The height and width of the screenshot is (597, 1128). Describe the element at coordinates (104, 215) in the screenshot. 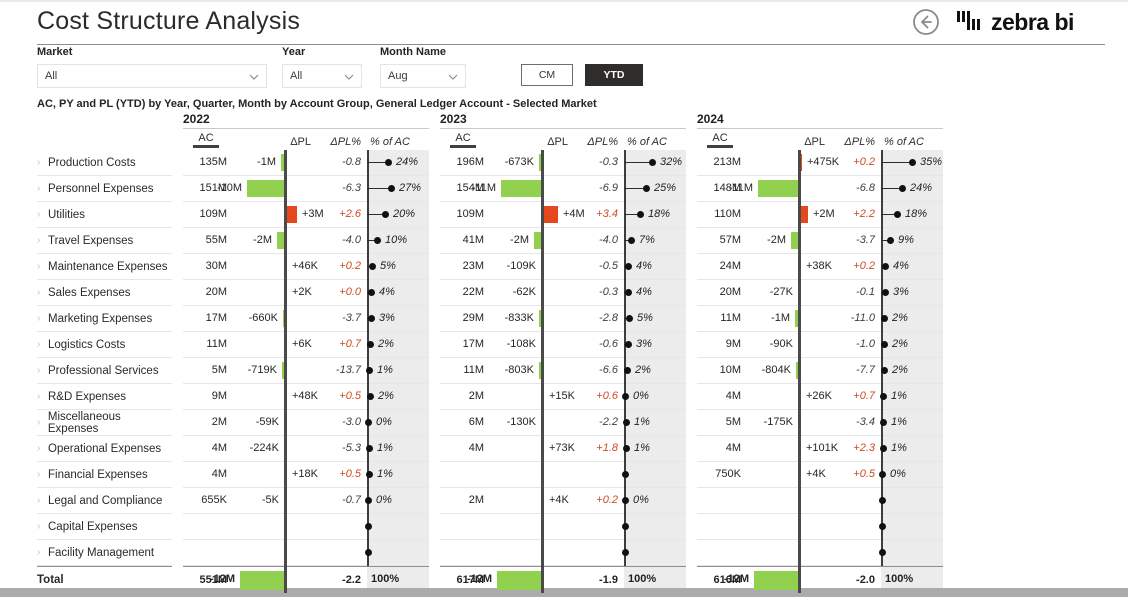

I see `row-label-item: › Utilities` at that location.